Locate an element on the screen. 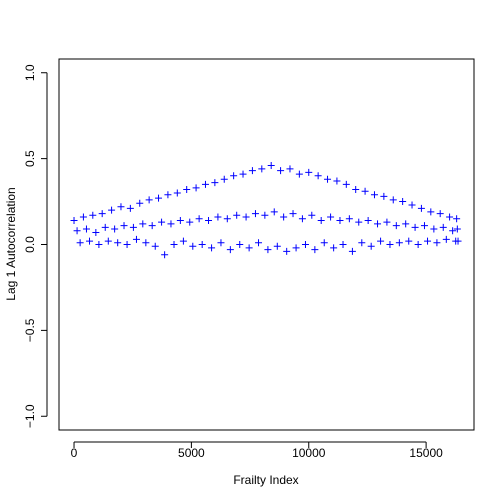 The width and height of the screenshot is (504, 504). y-axis-label: Lag 1 Autocorrelation is located at coordinates (11, 243).